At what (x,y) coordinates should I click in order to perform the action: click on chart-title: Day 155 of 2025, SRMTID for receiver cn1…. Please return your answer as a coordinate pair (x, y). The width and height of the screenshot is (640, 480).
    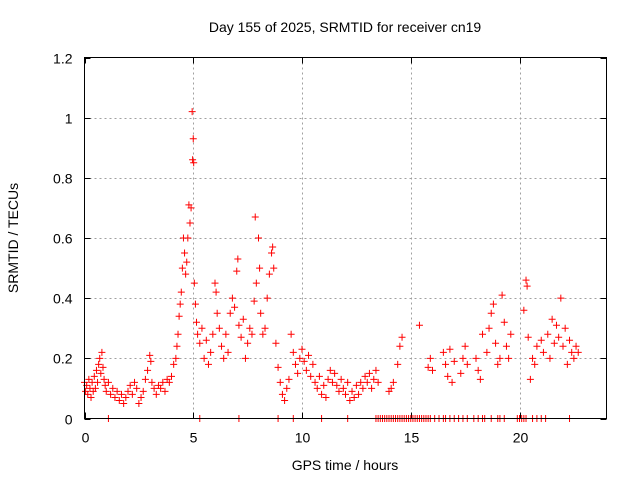
    Looking at the image, I should click on (345, 27).